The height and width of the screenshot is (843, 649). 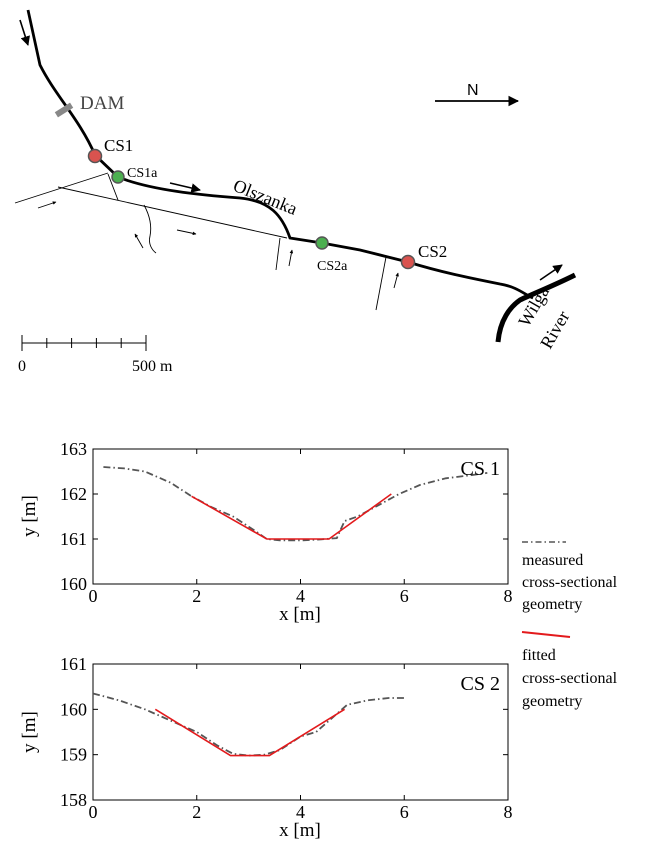 I want to click on station-cs2a-point, so click(x=322, y=243).